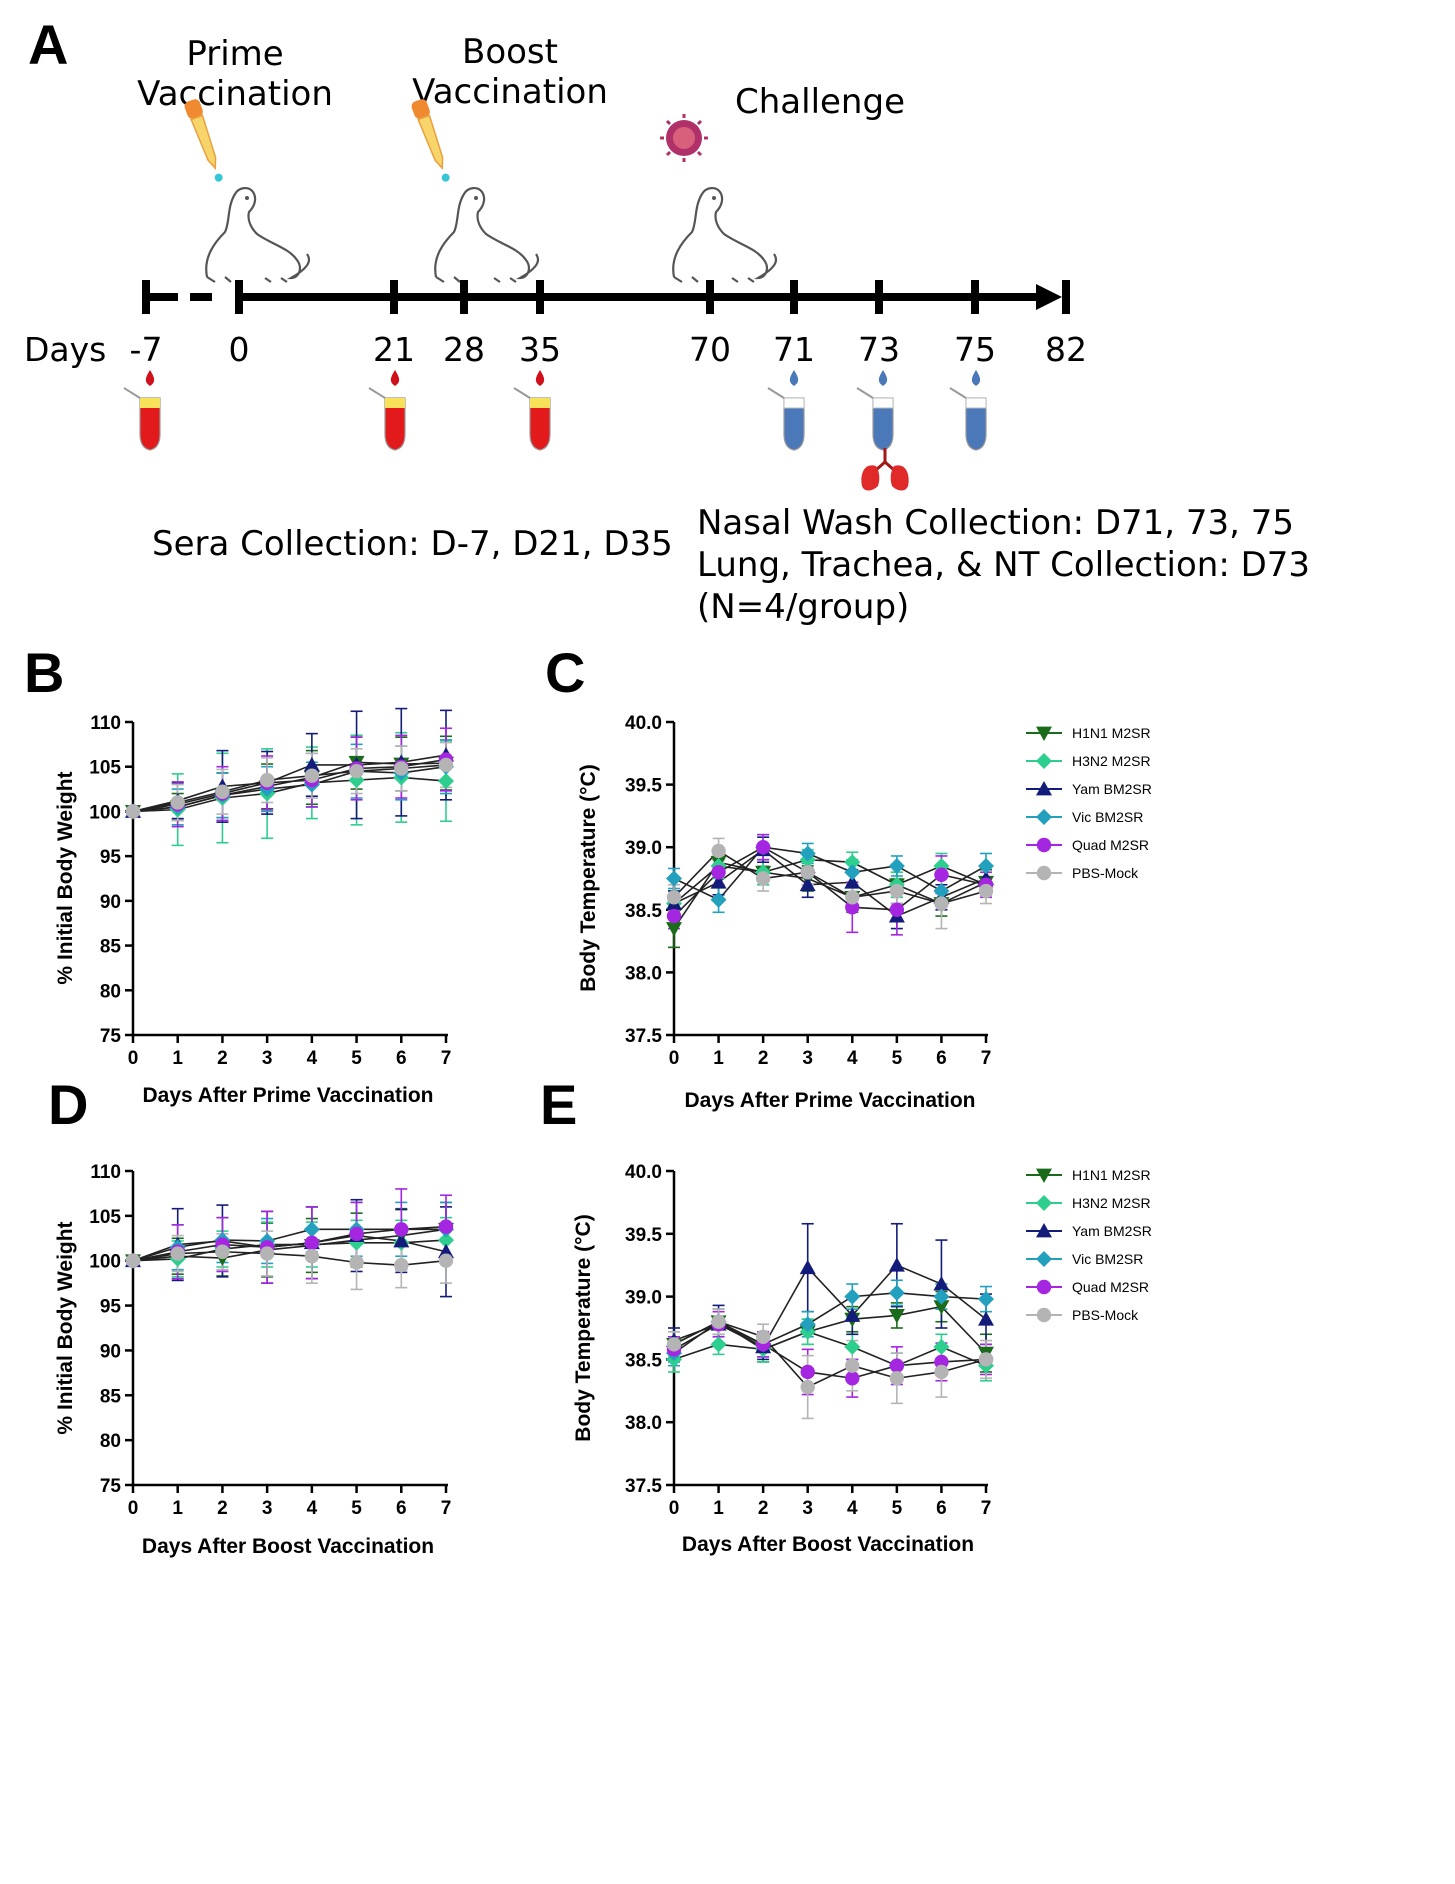 Image resolution: width=1455 pixels, height=1884 pixels. I want to click on day-label: 73, so click(879, 349).